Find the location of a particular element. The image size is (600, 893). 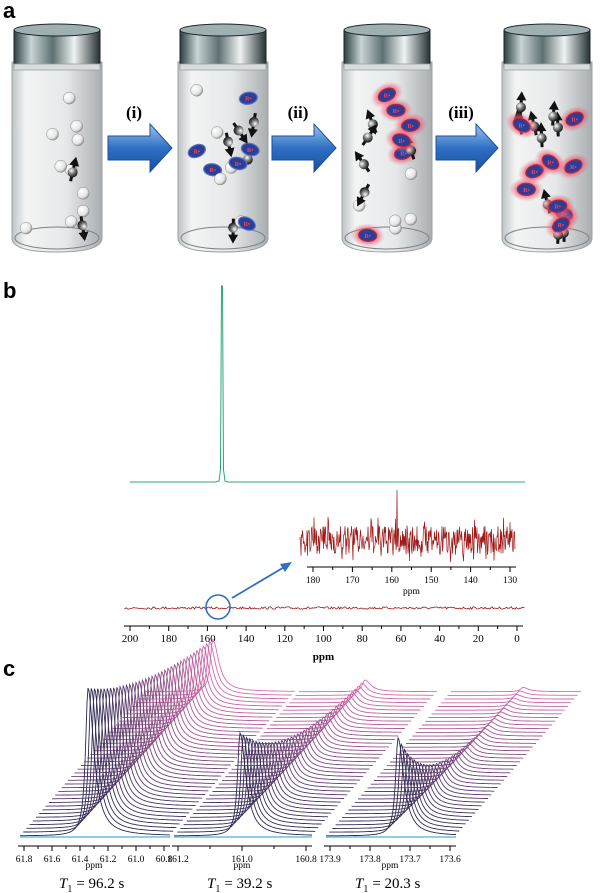

t1-value: = 39.2 s is located at coordinates (248, 884).